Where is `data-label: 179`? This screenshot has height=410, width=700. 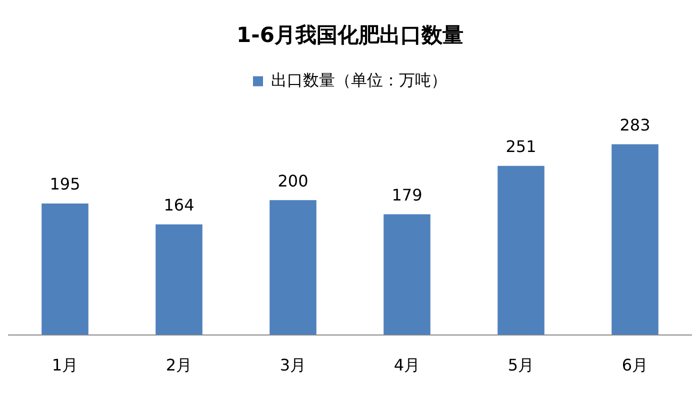
data-label: 179 is located at coordinates (407, 194).